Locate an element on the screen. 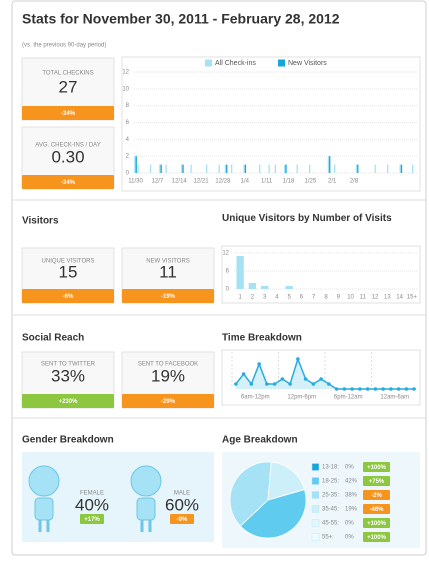  change-value: -9% is located at coordinates (182, 520).